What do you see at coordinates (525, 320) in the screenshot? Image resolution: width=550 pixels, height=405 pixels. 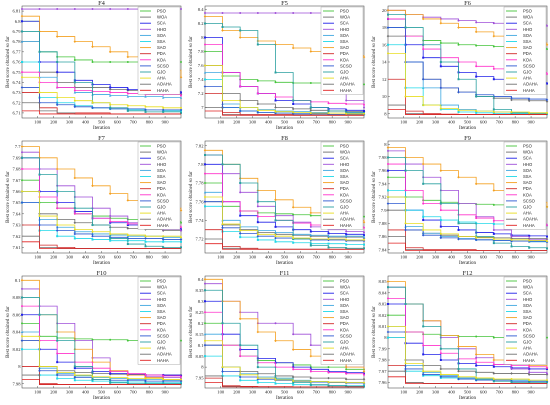 I see `legend-box` at bounding box center [525, 320].